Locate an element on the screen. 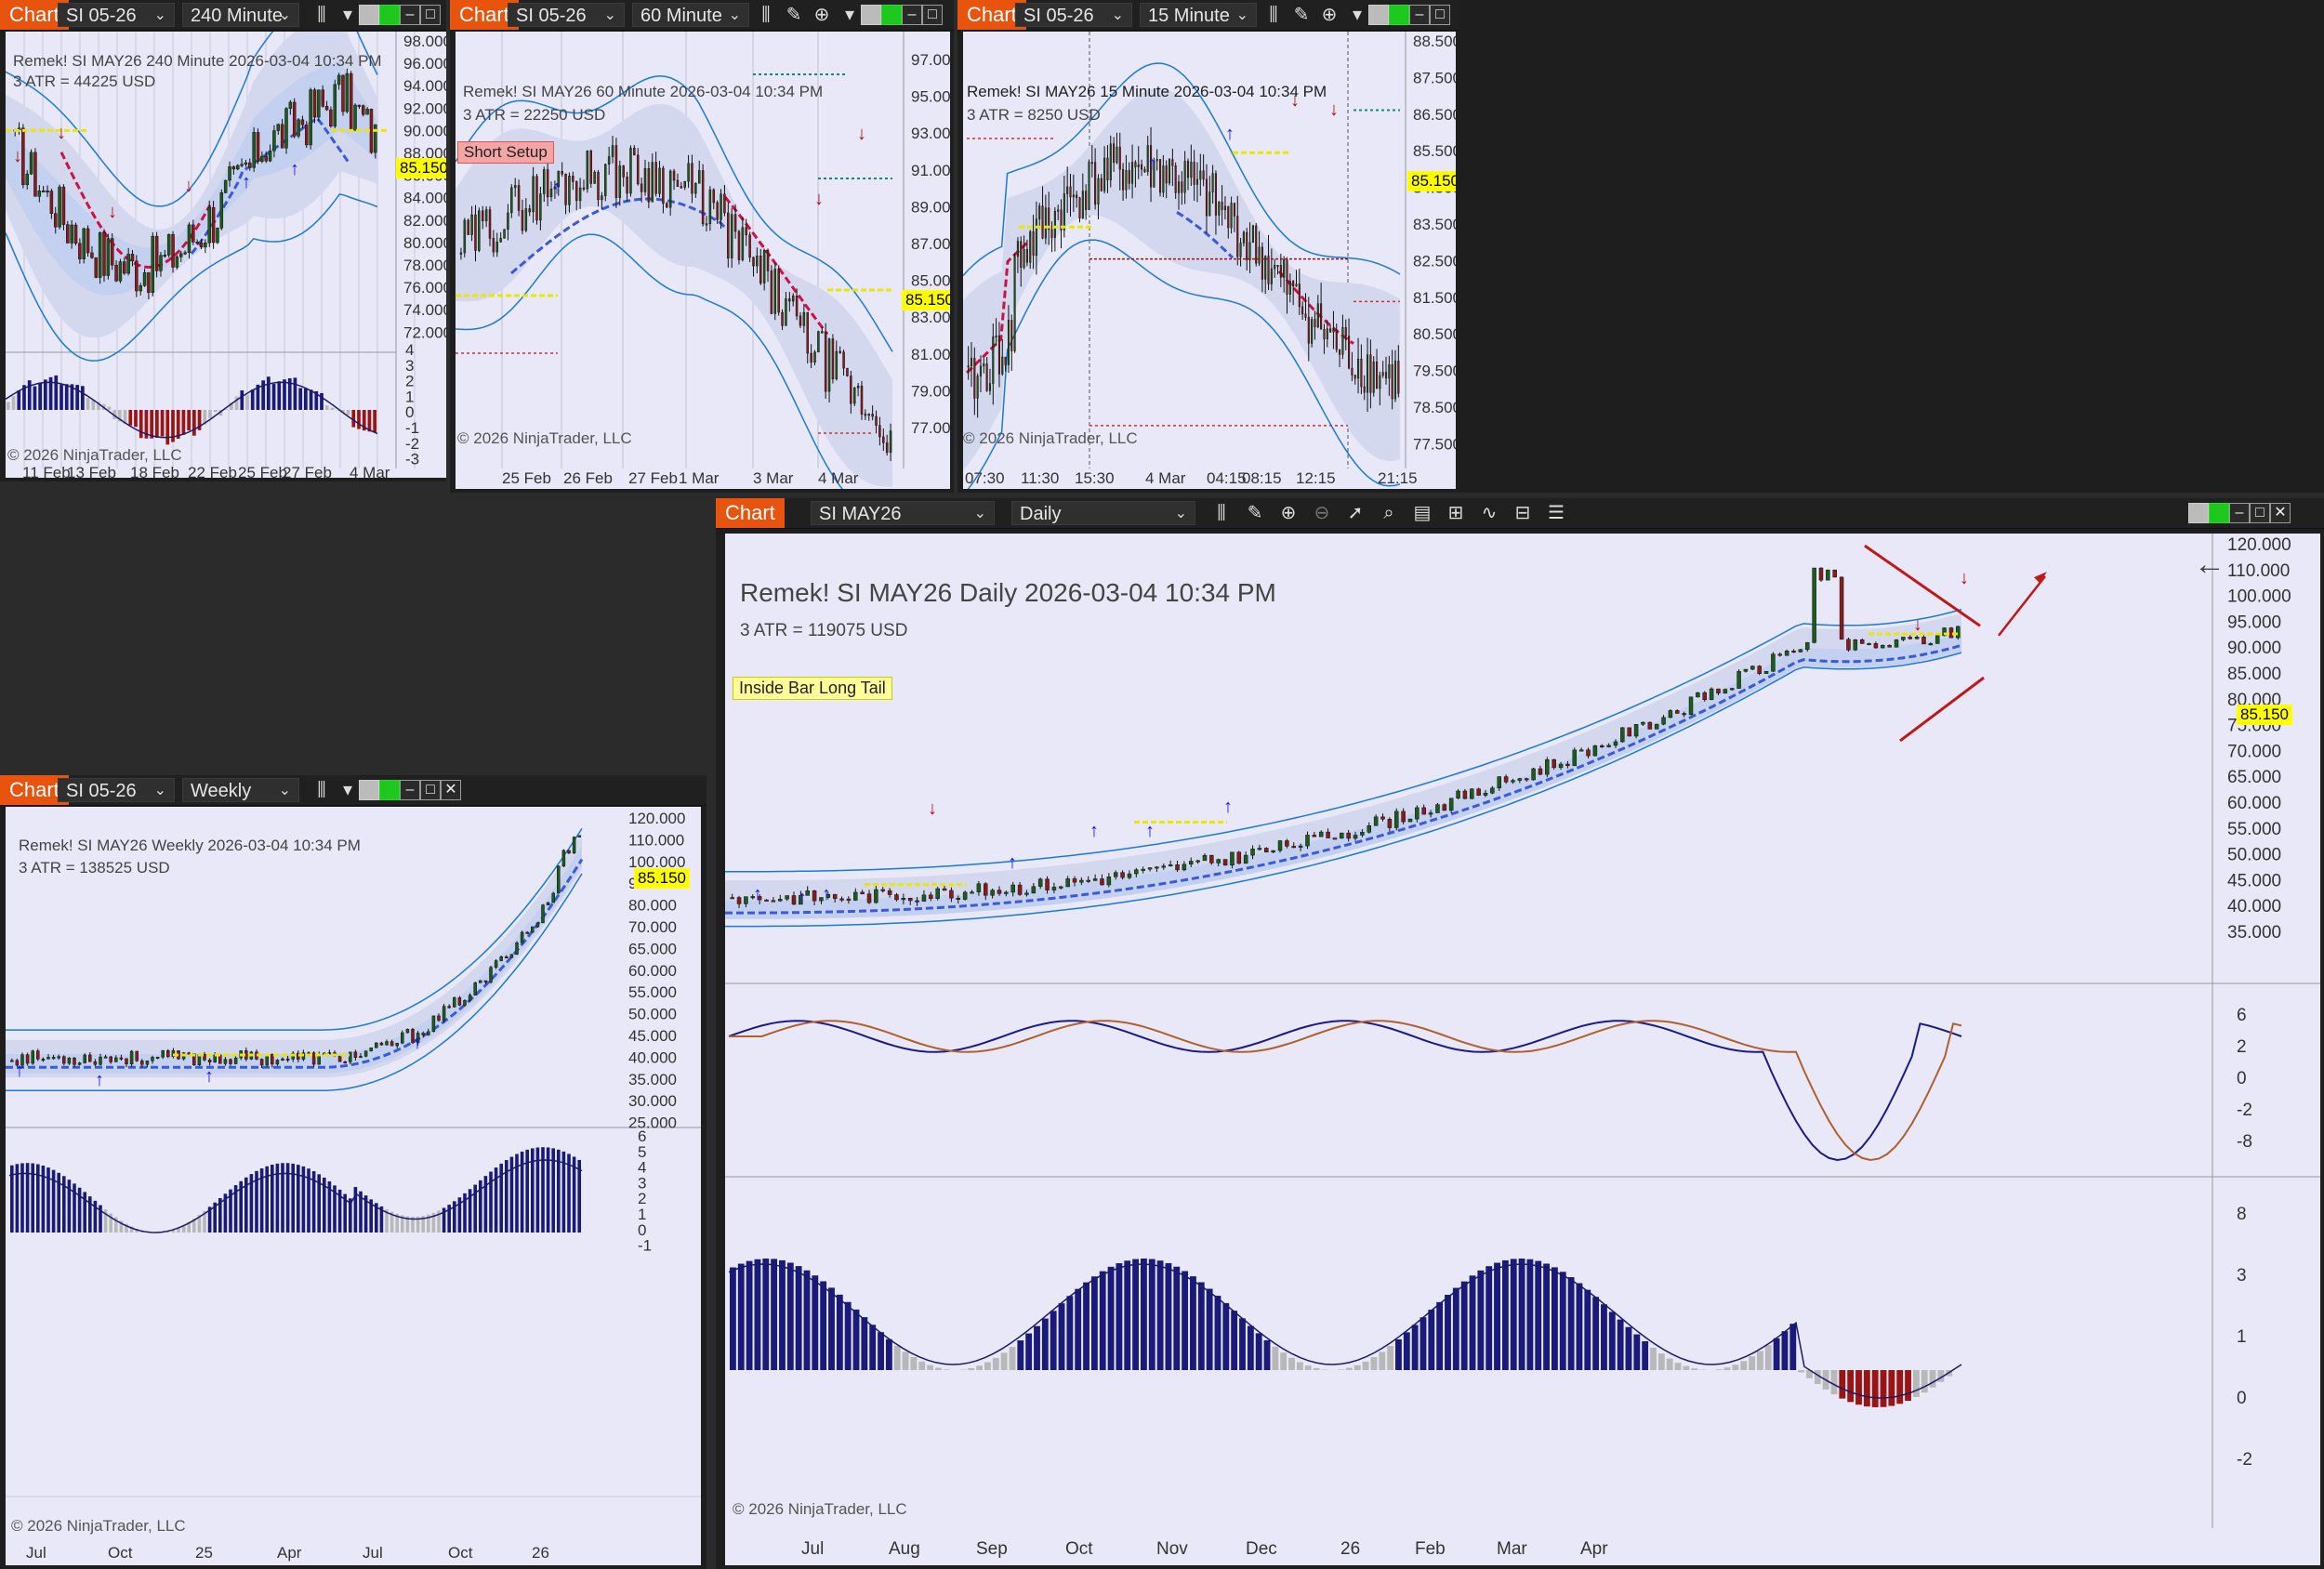 The image size is (2324, 1569). zoom-out-icon: ⊖ is located at coordinates (1322, 513).